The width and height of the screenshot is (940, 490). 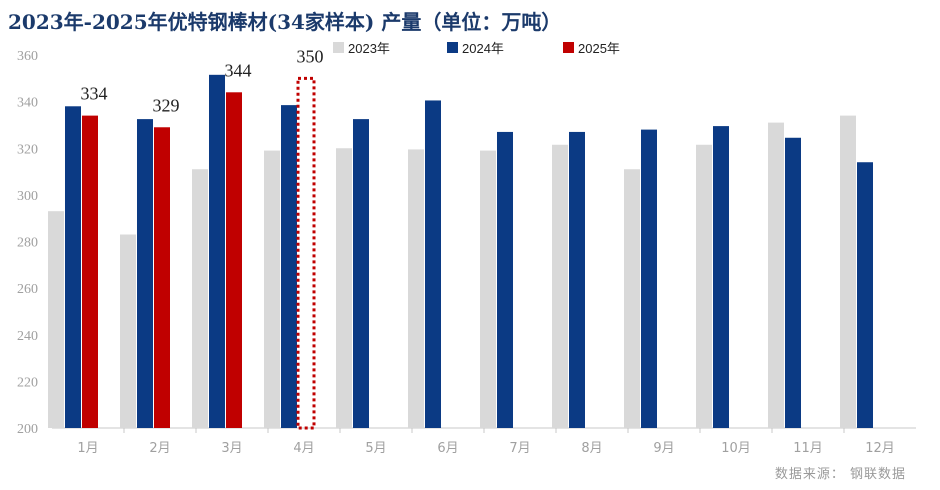 What do you see at coordinates (27, 196) in the screenshot?
I see `y-tick-label: 300` at bounding box center [27, 196].